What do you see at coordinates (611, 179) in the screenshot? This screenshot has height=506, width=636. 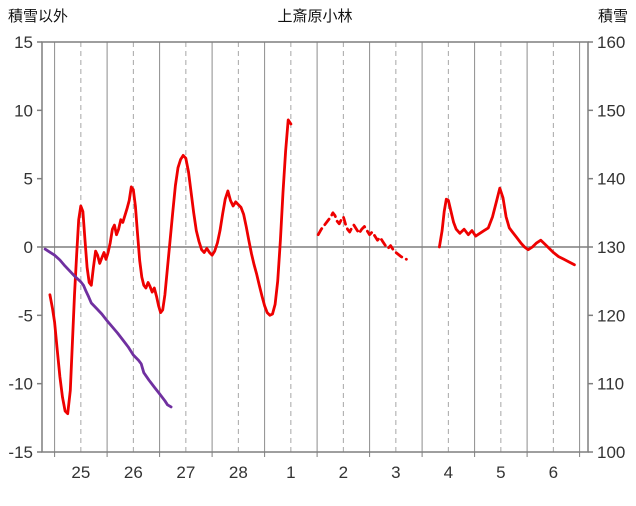 I see `y-right-tick-label: 140` at bounding box center [611, 179].